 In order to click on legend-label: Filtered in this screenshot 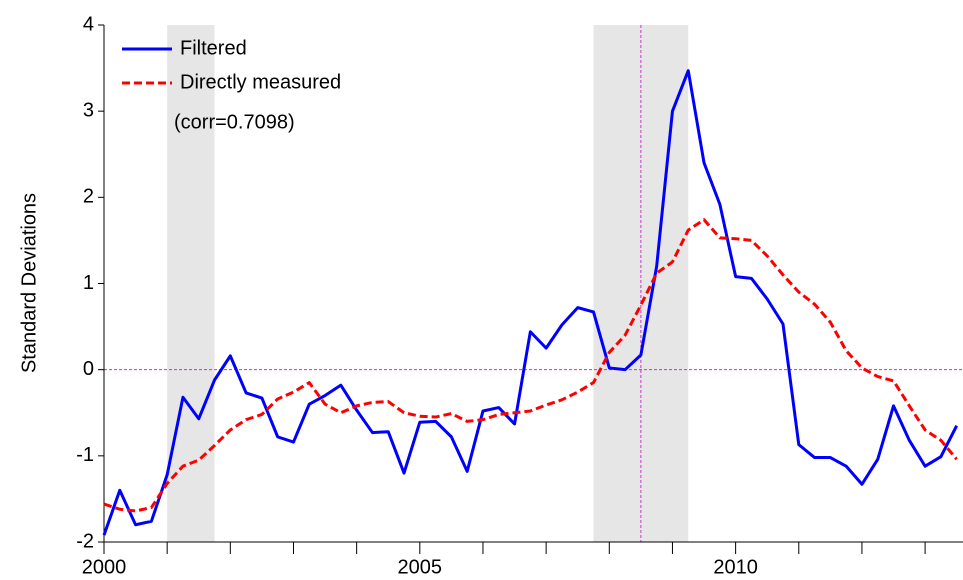, I will do `click(213, 48)`.